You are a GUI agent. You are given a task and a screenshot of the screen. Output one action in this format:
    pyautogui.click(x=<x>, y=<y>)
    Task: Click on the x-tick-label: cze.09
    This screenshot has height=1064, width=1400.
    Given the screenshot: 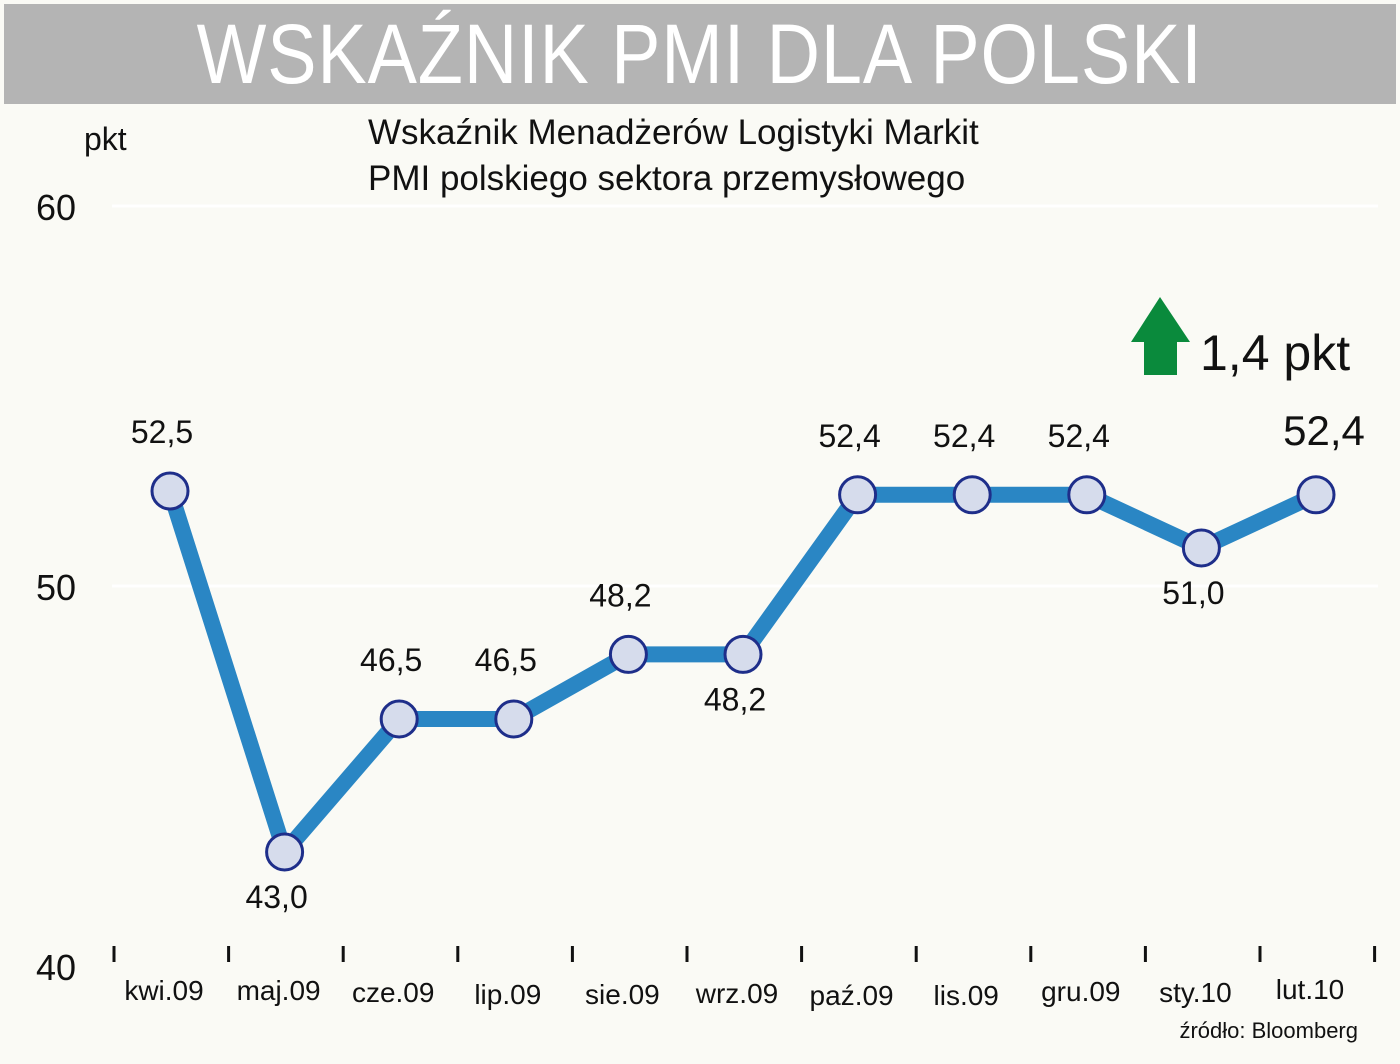 What is the action you would take?
    pyautogui.click(x=393, y=992)
    